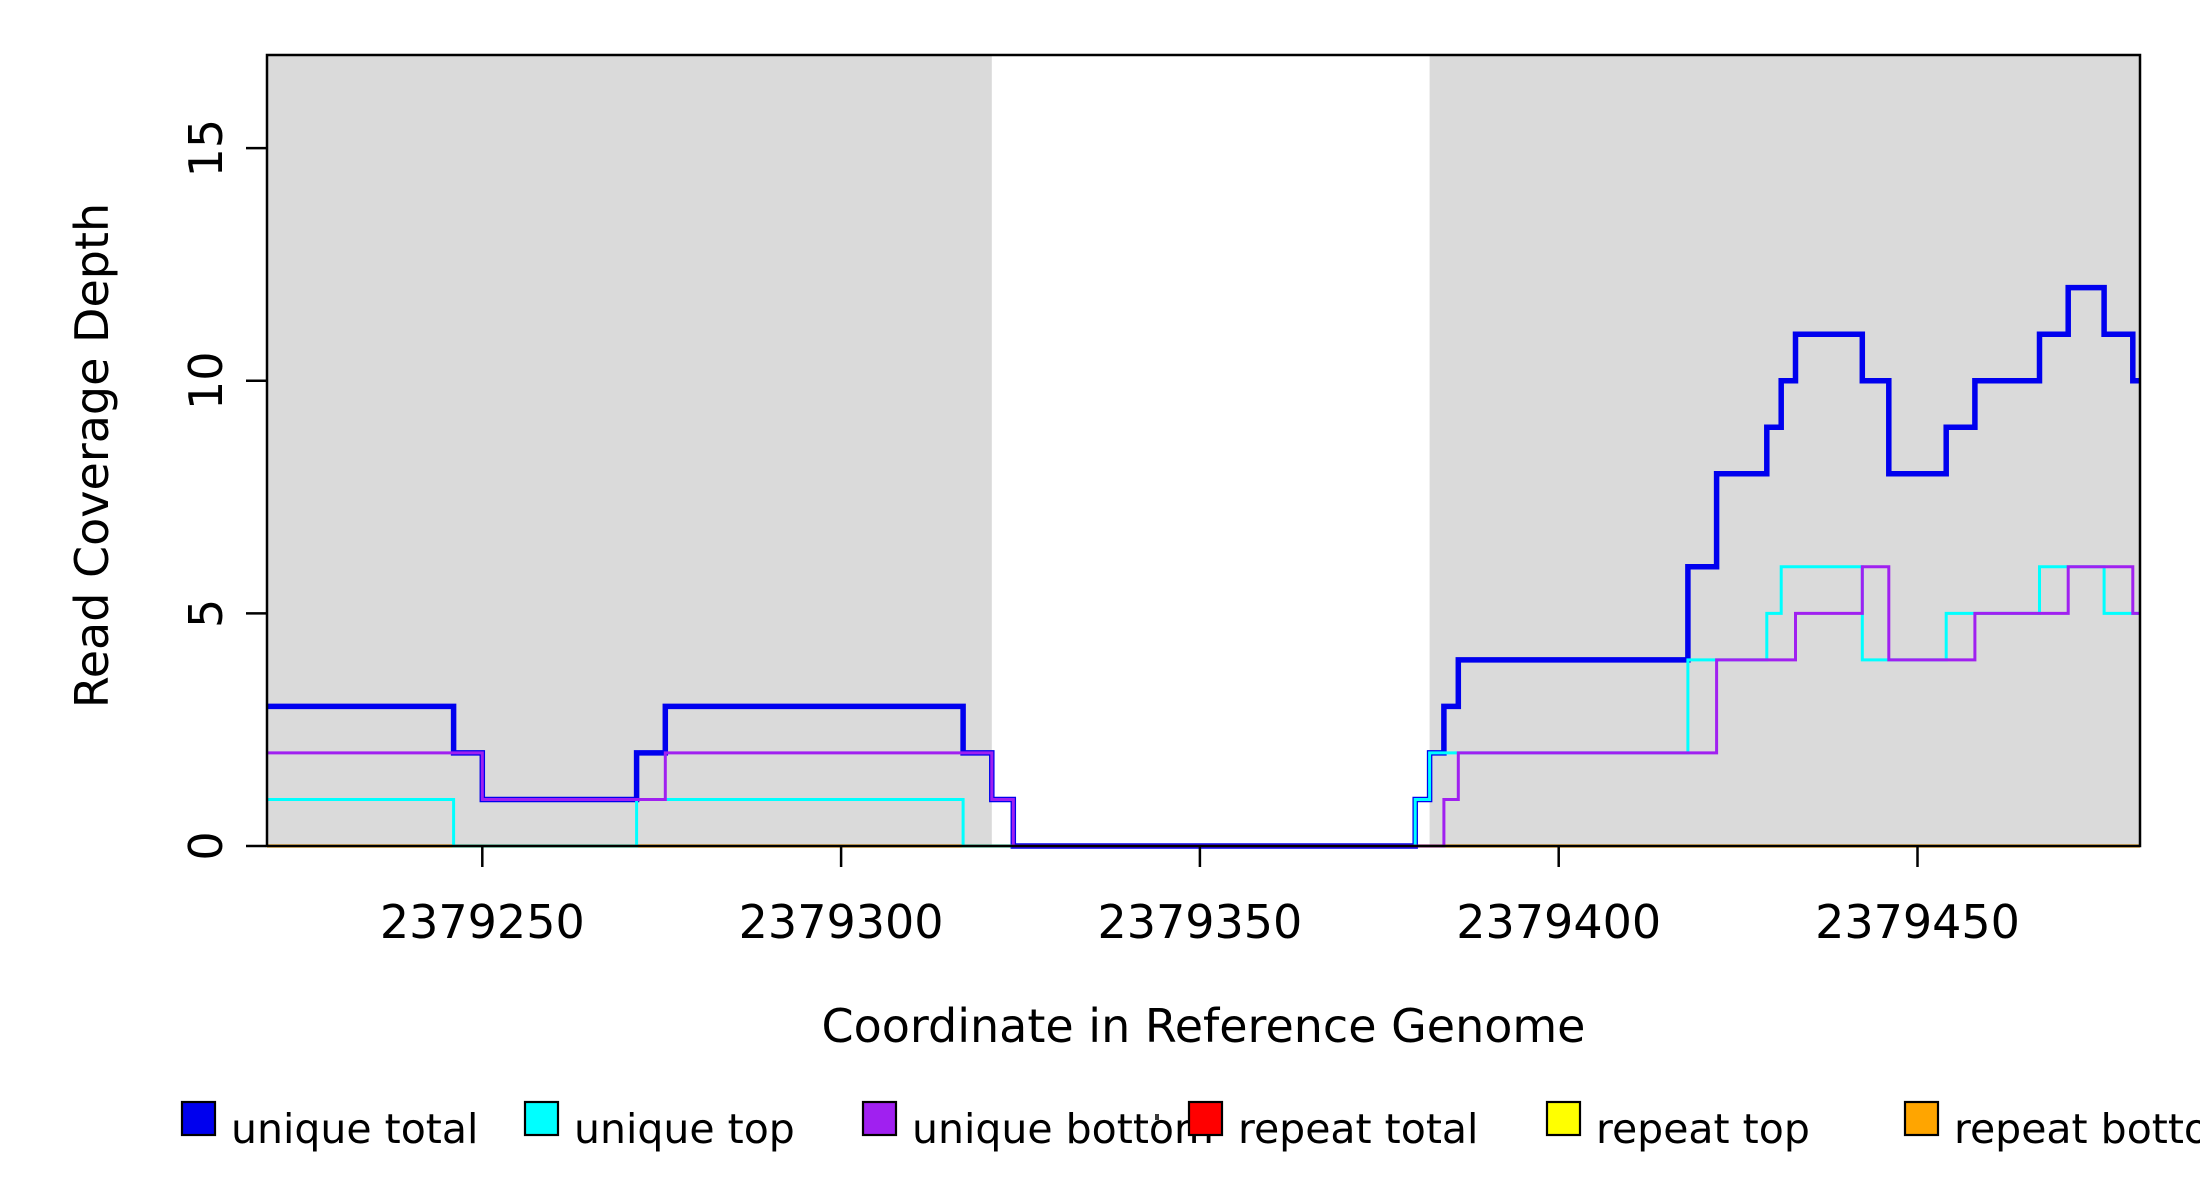 The image size is (2200, 1204). What do you see at coordinates (841, 922) in the screenshot?
I see `x-axis-tick-label: 2379300` at bounding box center [841, 922].